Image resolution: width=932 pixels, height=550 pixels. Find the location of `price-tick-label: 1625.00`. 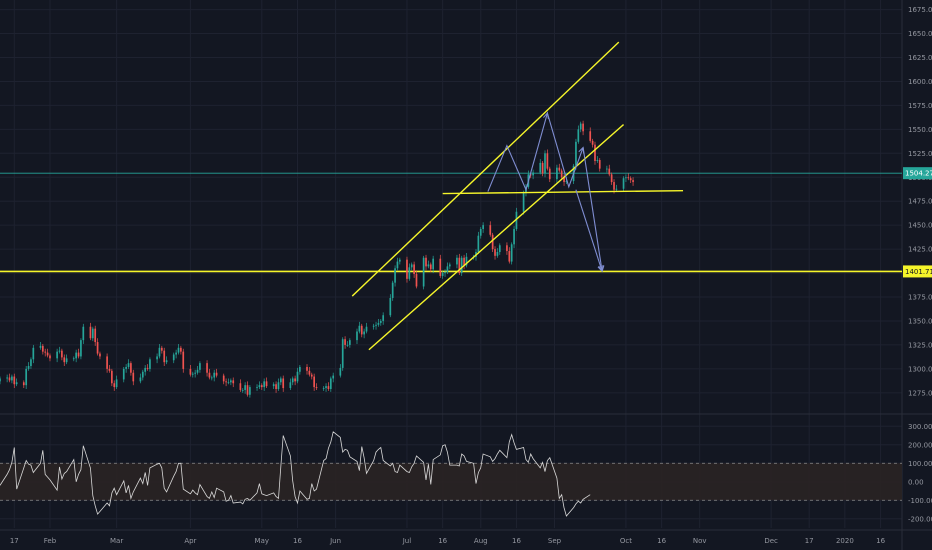

price-tick-label: 1625.00 is located at coordinates (920, 58).